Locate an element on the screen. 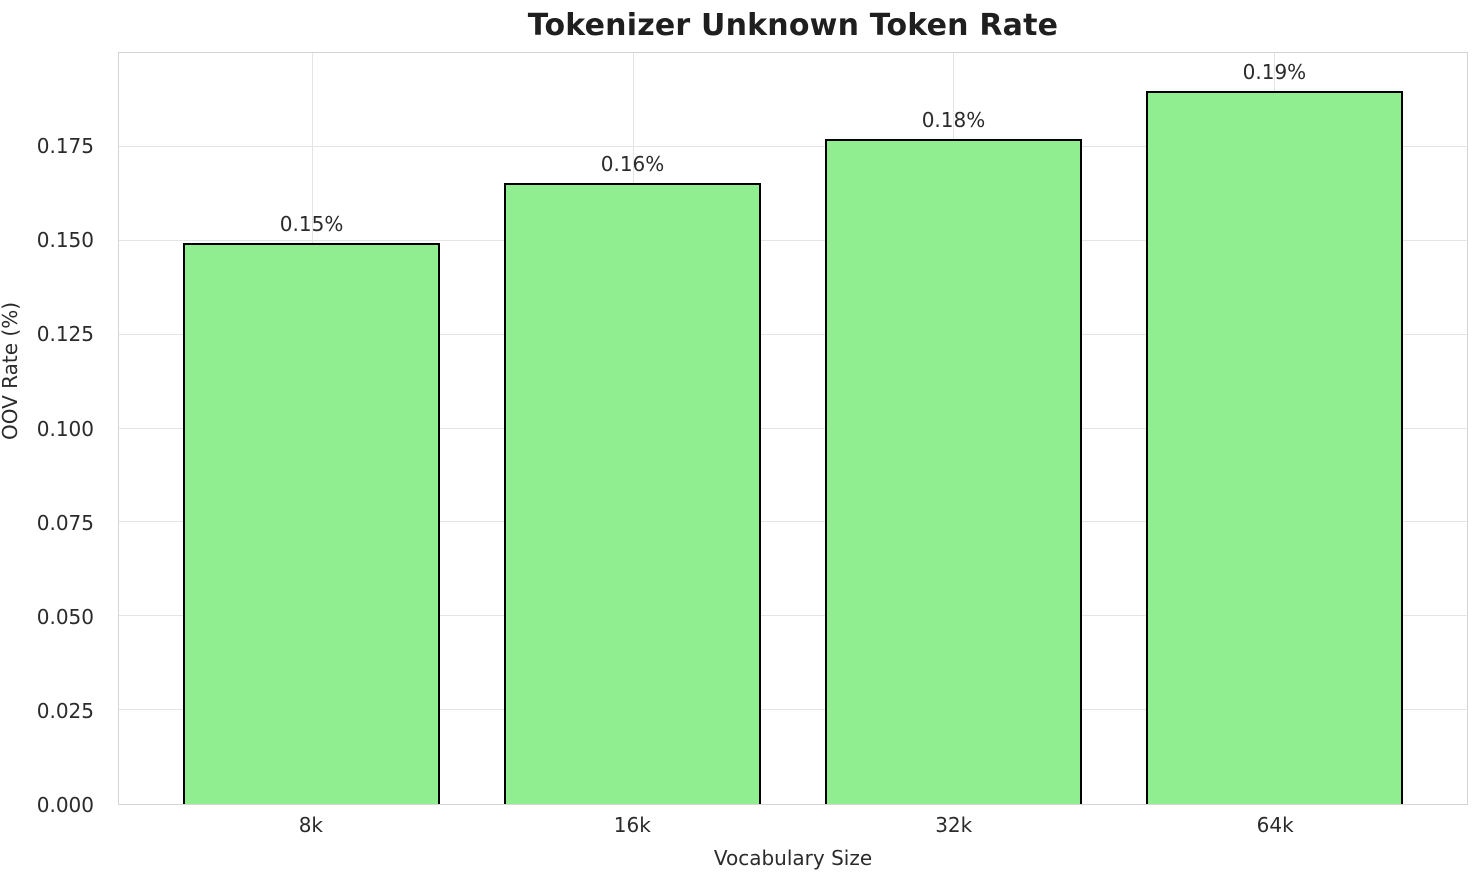  y-tick-label: 0.125 is located at coordinates (65, 334).